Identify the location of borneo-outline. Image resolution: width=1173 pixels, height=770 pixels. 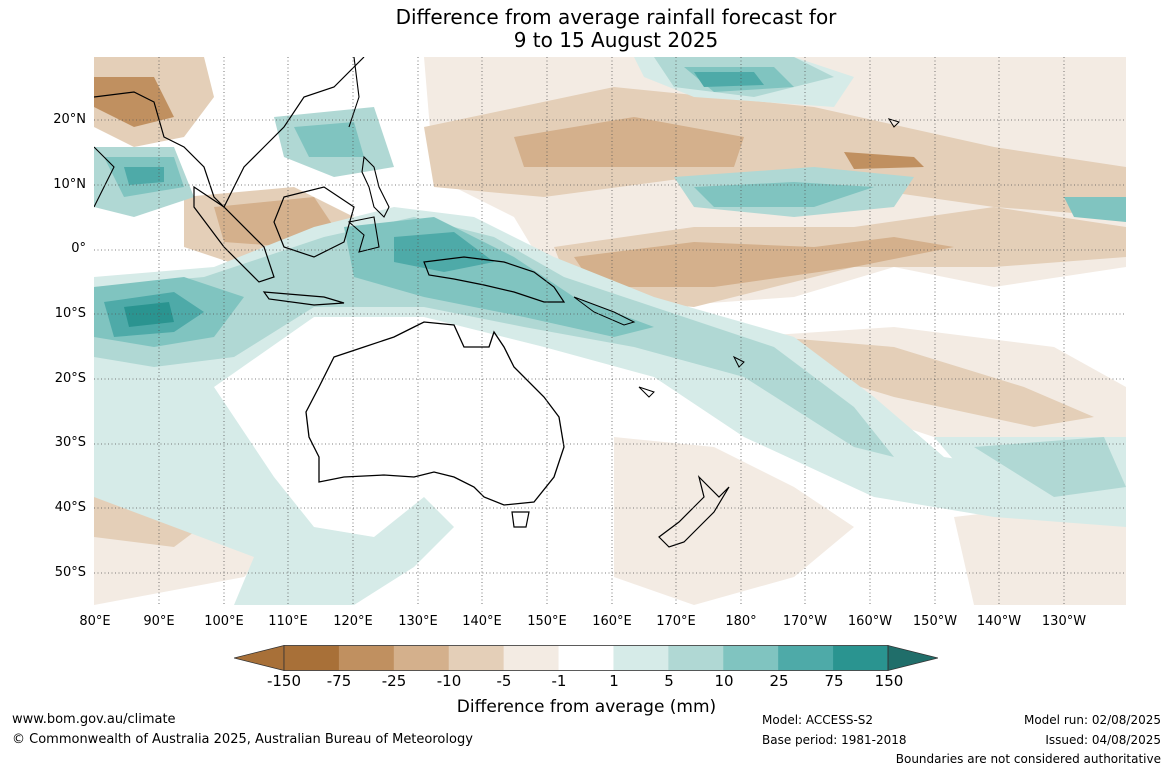
(314, 222).